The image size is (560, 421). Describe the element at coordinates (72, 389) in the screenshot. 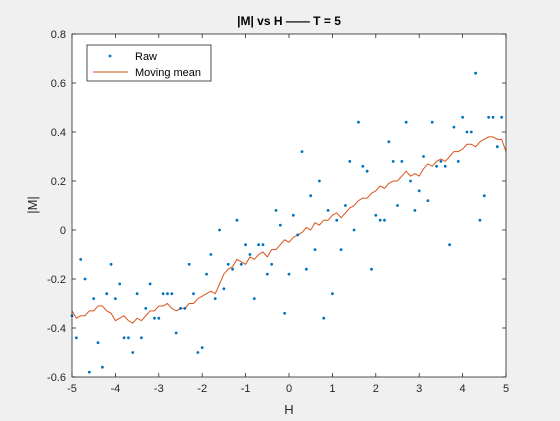

I see `x-tick-label: -5` at that location.